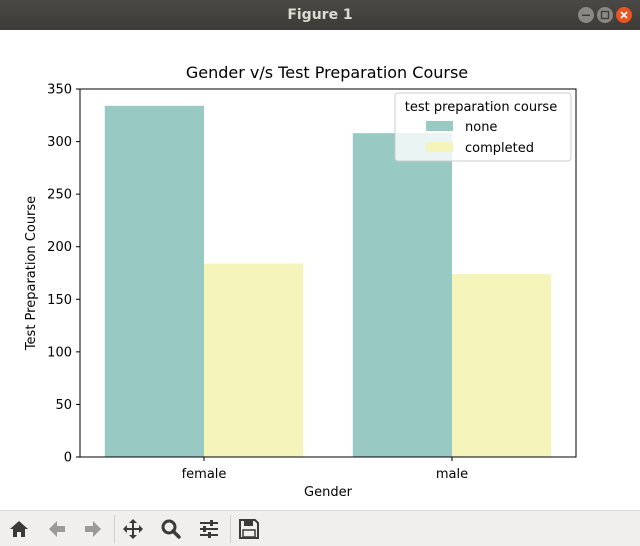 The height and width of the screenshot is (546, 640). What do you see at coordinates (59, 352) in the screenshot?
I see `y-tick-label: 100` at bounding box center [59, 352].